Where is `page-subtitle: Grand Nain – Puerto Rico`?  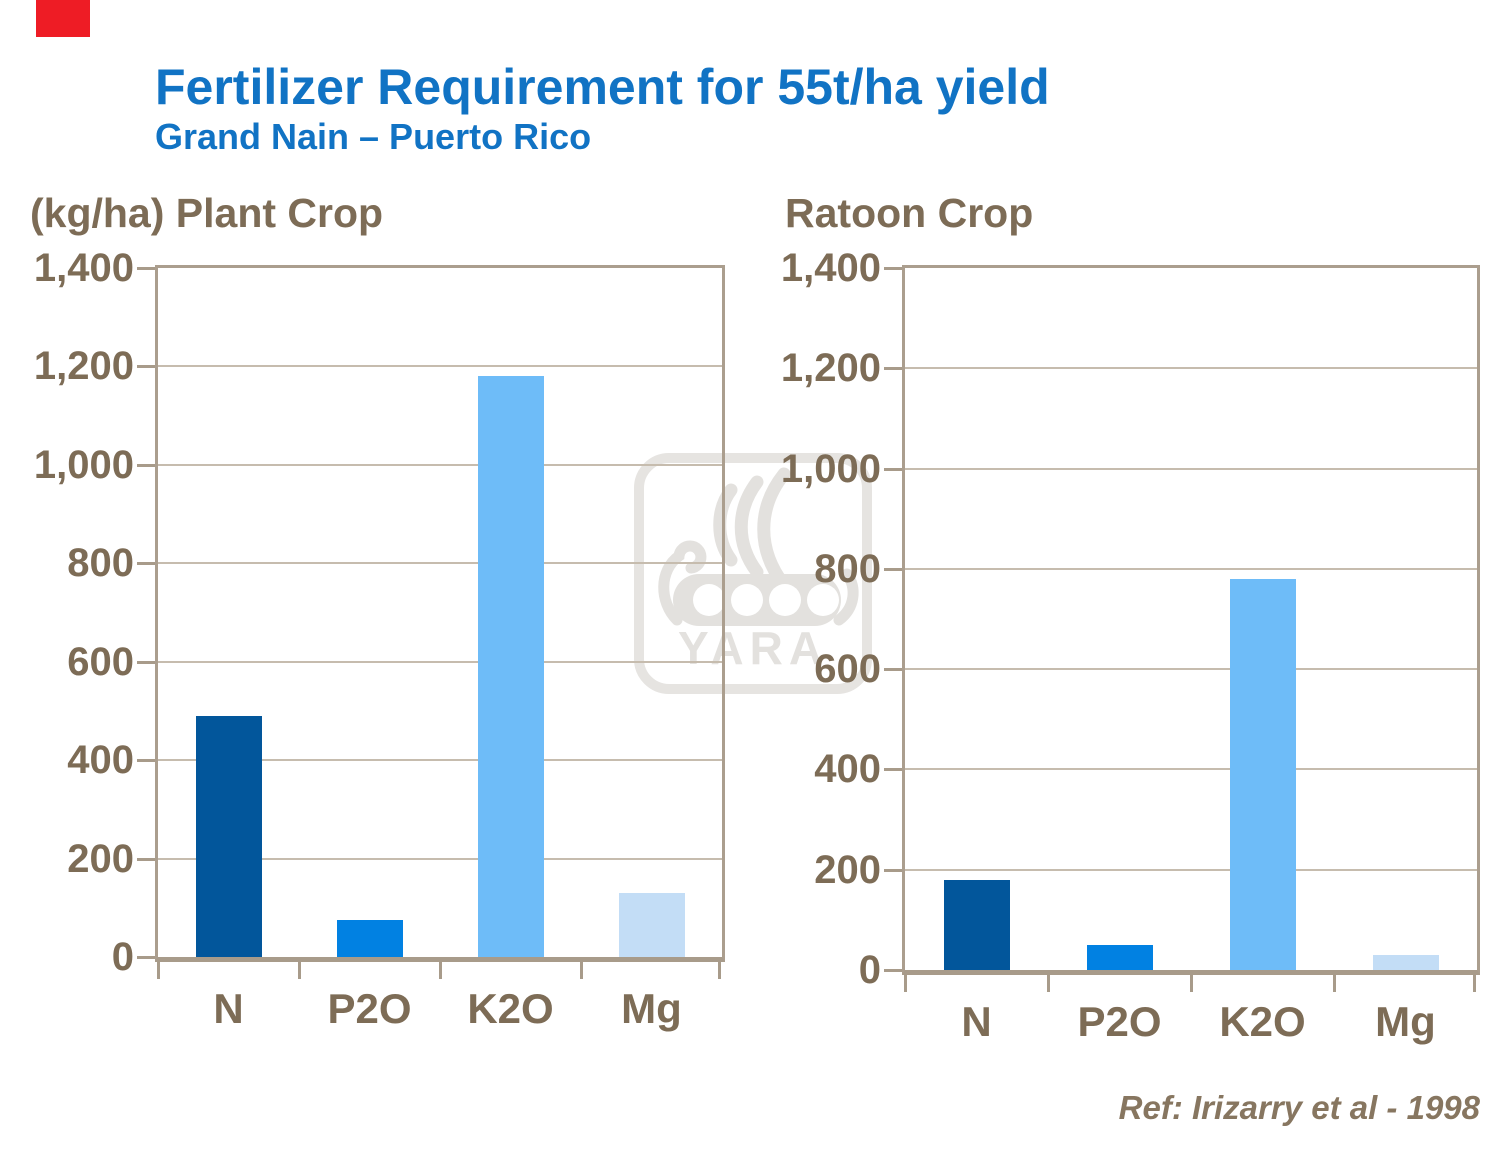 page-subtitle: Grand Nain – Puerto Rico is located at coordinates (373, 136).